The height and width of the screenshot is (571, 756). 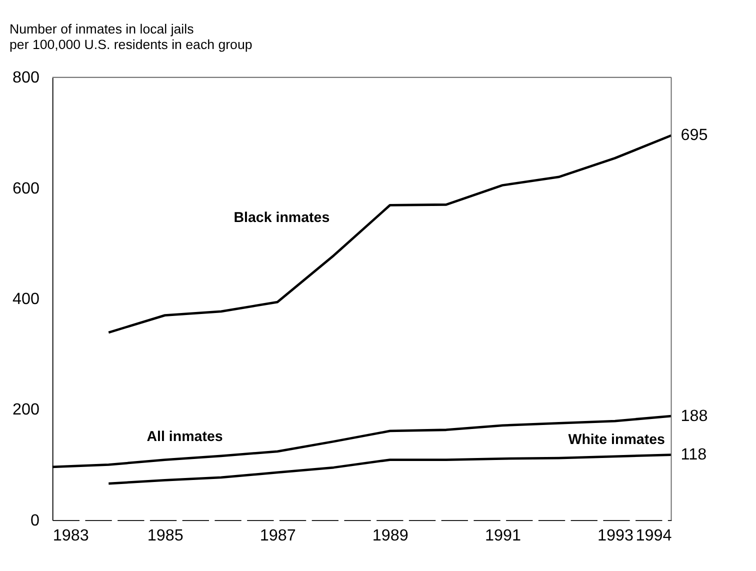 What do you see at coordinates (694, 415) in the screenshot?
I see `data-label: 188` at bounding box center [694, 415].